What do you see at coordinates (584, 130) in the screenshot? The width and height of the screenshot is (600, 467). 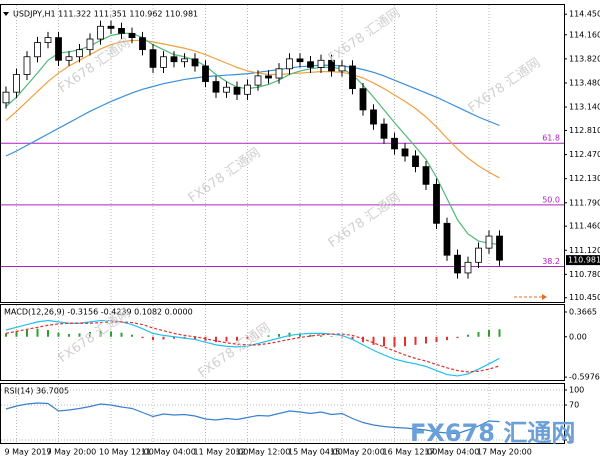 I see `y-tick-label: 112.810` at bounding box center [584, 130].